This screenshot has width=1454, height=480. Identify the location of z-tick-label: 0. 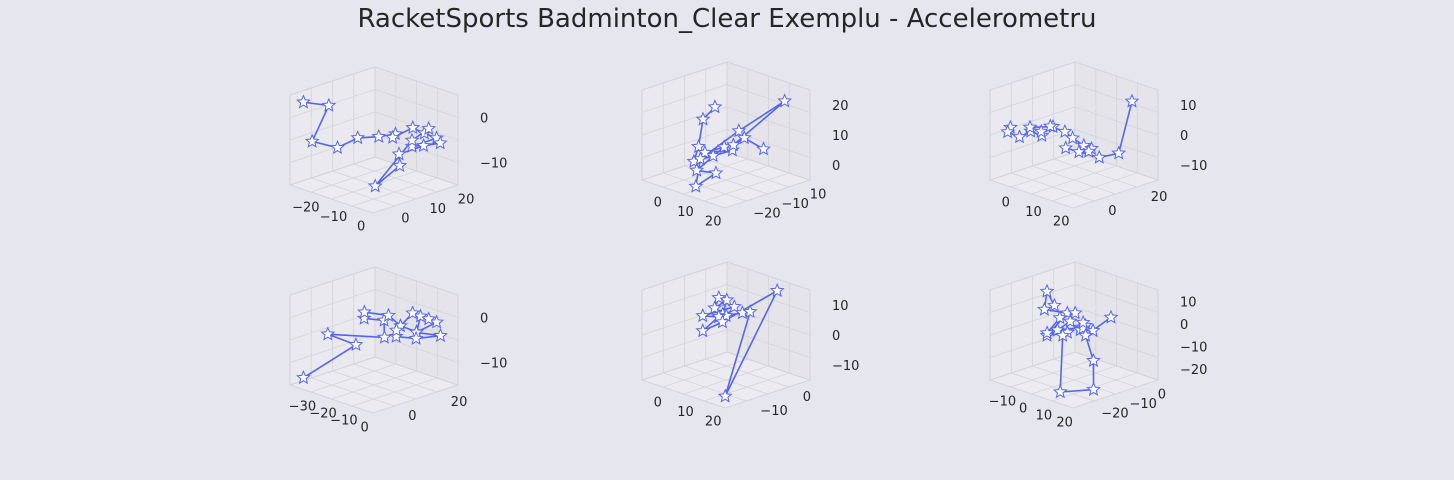
(484, 319).